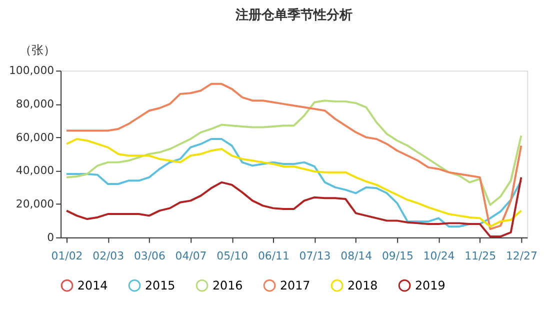 This screenshot has width=547, height=321. Describe the element at coordinates (92, 285) in the screenshot. I see `legend-label: 2014` at that location.